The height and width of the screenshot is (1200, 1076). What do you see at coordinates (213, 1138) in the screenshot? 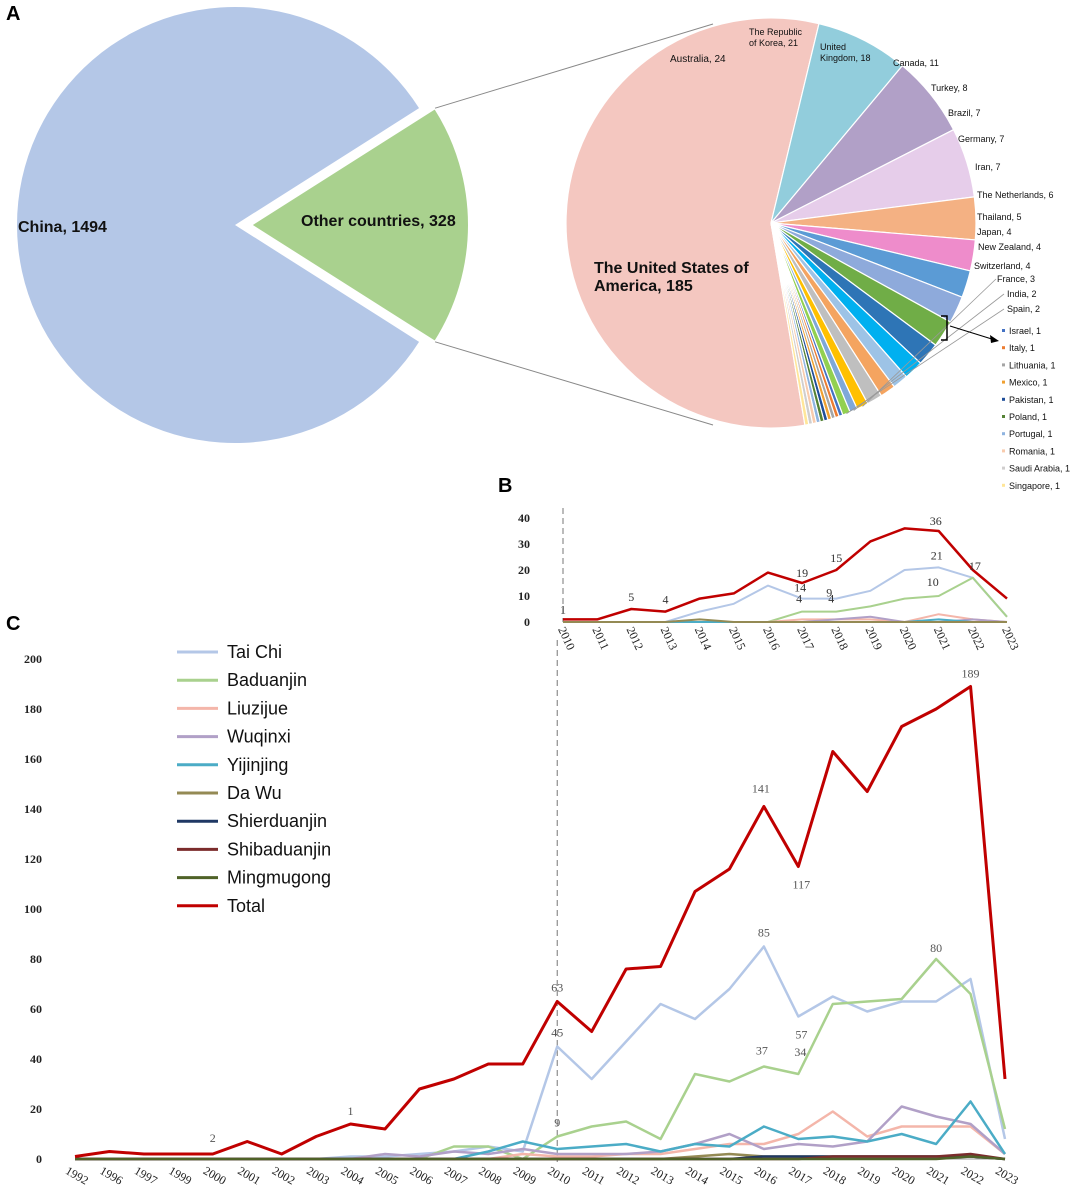
I see `data-label-total: 2` at bounding box center [213, 1138].